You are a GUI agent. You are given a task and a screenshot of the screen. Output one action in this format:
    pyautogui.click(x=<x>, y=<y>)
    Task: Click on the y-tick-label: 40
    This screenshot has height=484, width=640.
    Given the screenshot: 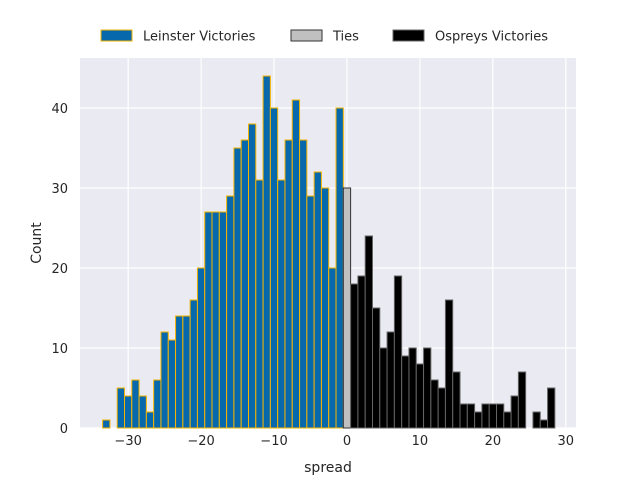 What is the action you would take?
    pyautogui.click(x=59, y=109)
    